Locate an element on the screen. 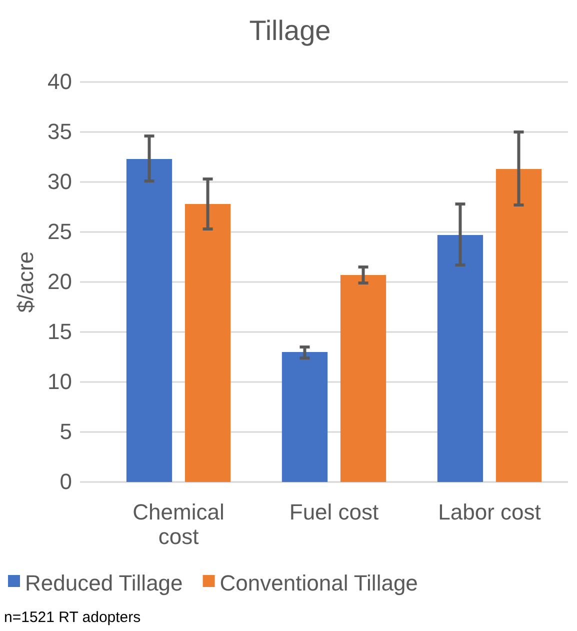  x-tick-label: Fuel cost is located at coordinates (334, 512).